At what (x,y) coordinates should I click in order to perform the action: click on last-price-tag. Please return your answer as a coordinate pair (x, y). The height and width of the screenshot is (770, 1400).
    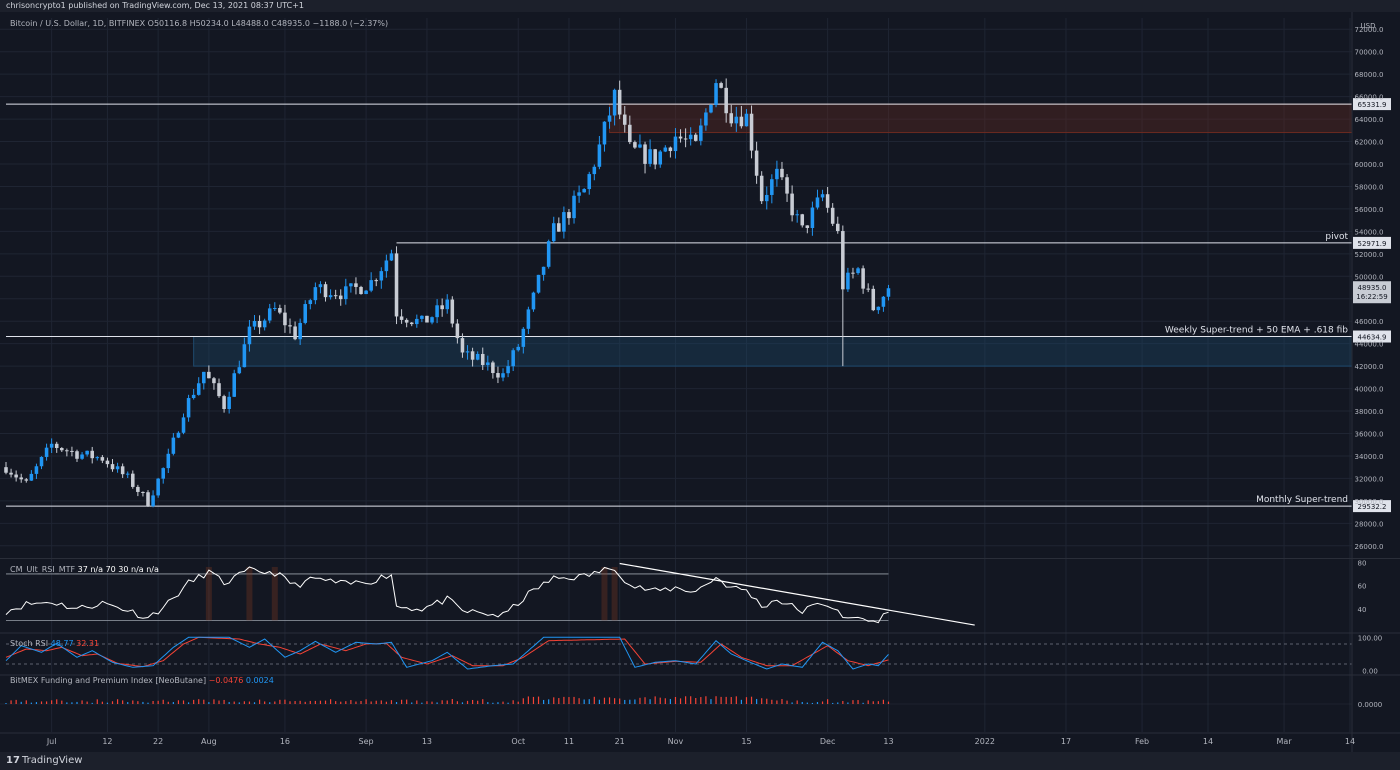
    Looking at the image, I should click on (1372, 292).